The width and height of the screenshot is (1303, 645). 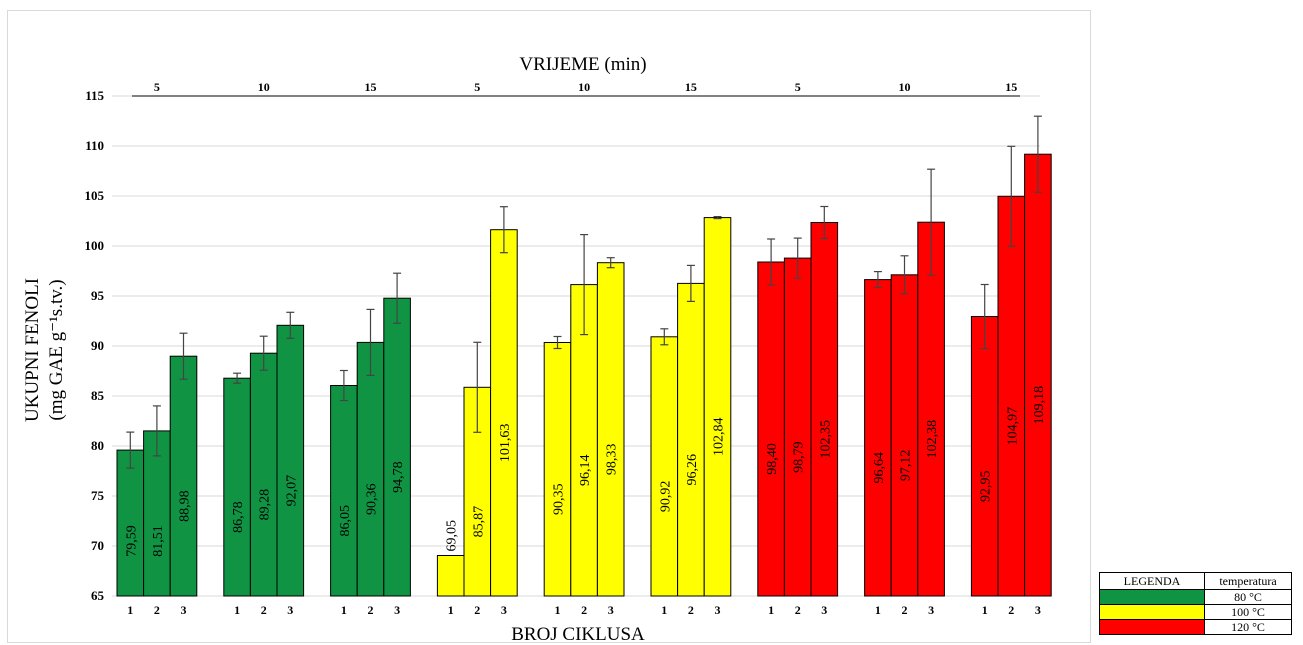 What do you see at coordinates (185, 505) in the screenshot?
I see `data-label: 88,98` at bounding box center [185, 505].